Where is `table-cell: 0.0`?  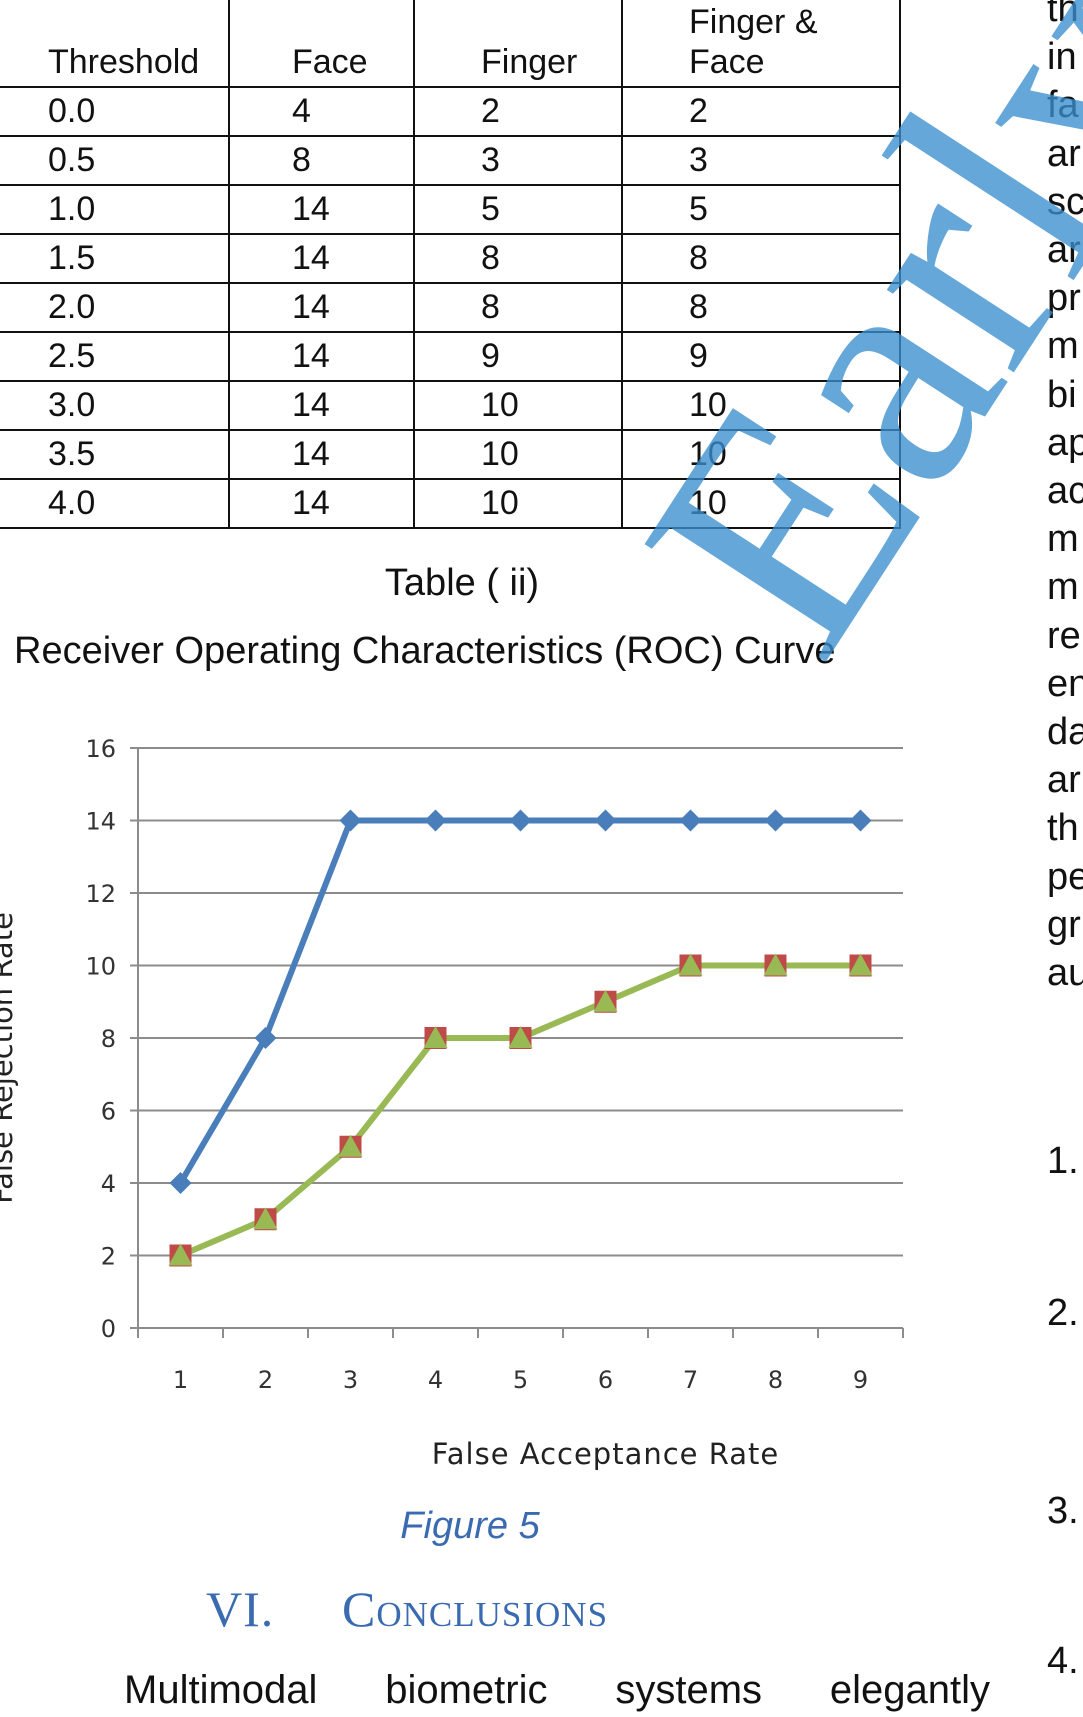
table-cell: 0.0 is located at coordinates (115, 111).